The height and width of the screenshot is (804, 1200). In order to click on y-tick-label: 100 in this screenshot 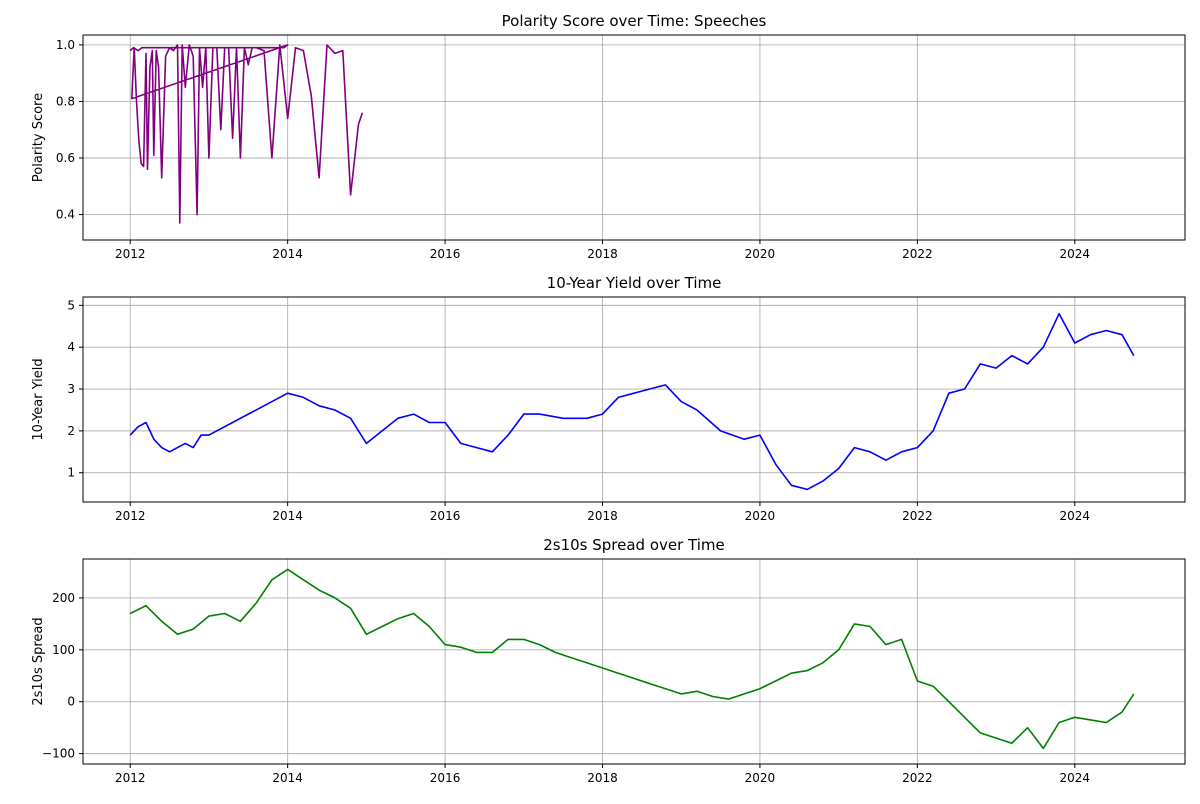, I will do `click(63, 650)`.